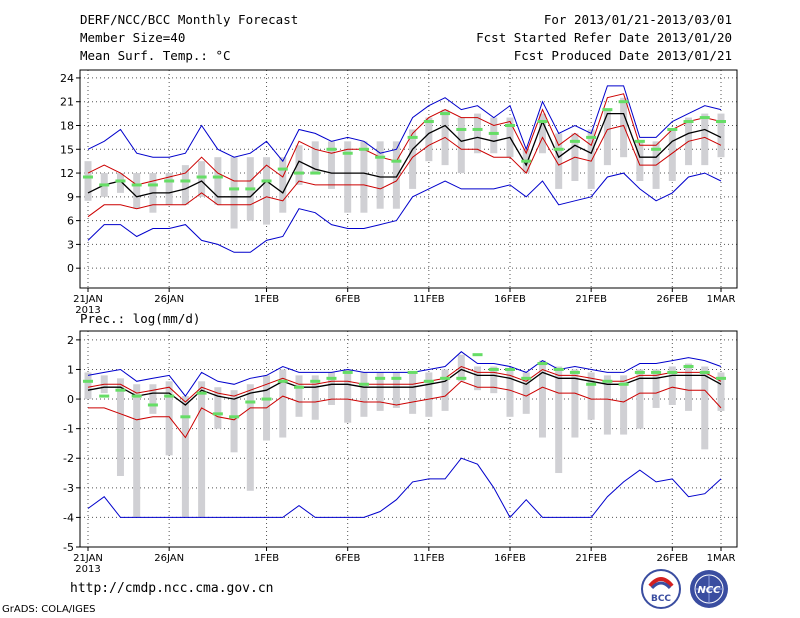  I want to click on series-line-mean, so click(404, 155).